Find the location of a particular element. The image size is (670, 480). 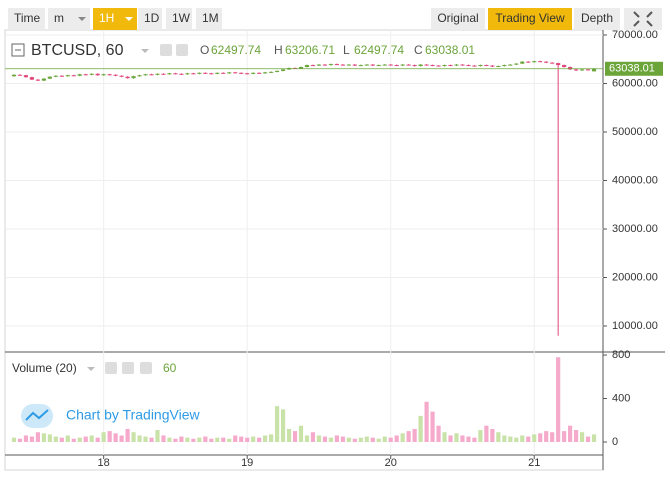

toolbar-label: Time is located at coordinates (27, 18).